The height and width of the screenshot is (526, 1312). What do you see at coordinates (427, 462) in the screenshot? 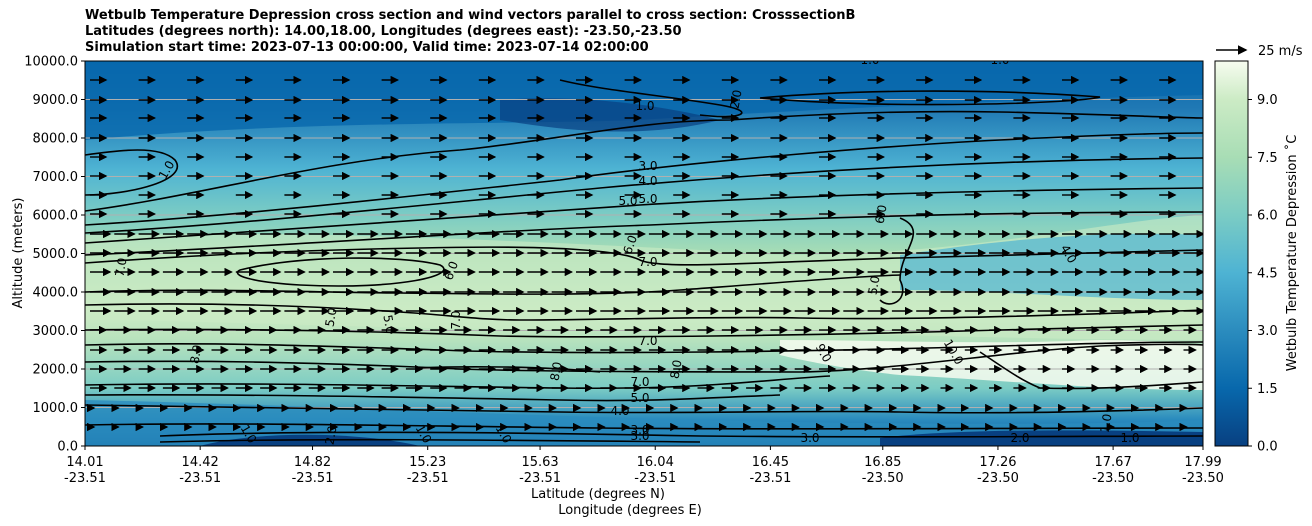
I see `x-tick-label-lat: 15.23` at bounding box center [427, 462].